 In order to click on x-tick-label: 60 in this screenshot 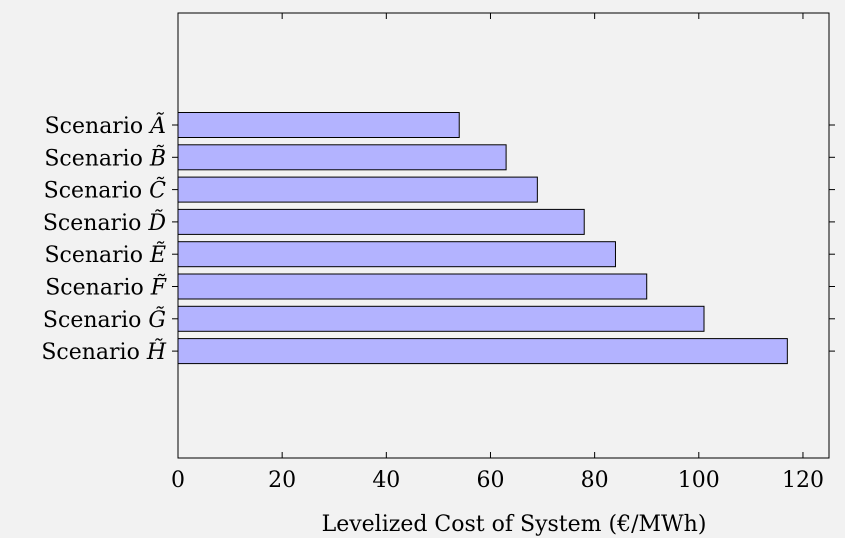, I will do `click(490, 480)`.